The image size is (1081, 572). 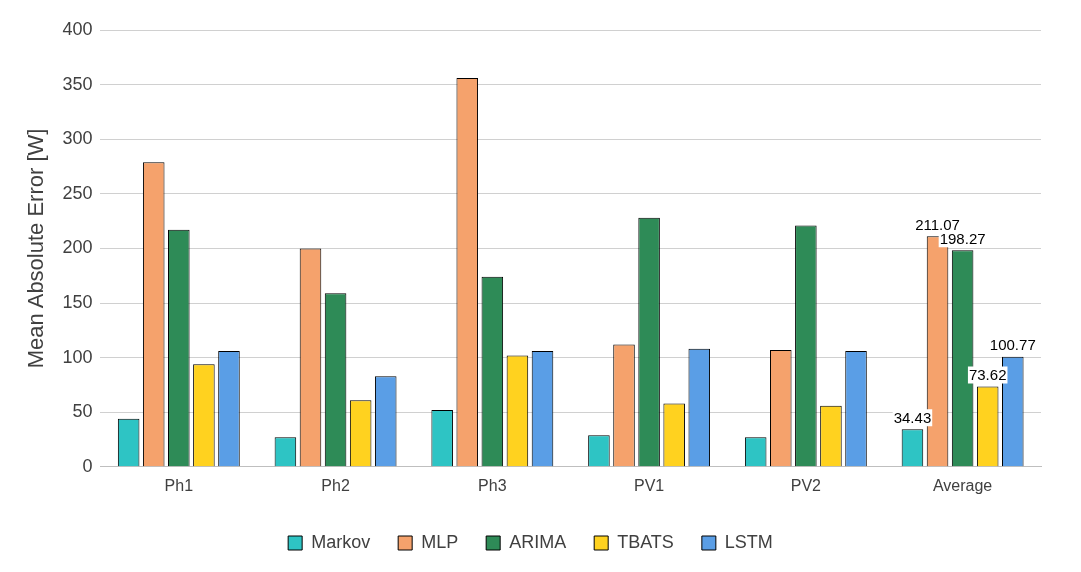 I want to click on y-tick-label: 250, so click(x=77, y=192).